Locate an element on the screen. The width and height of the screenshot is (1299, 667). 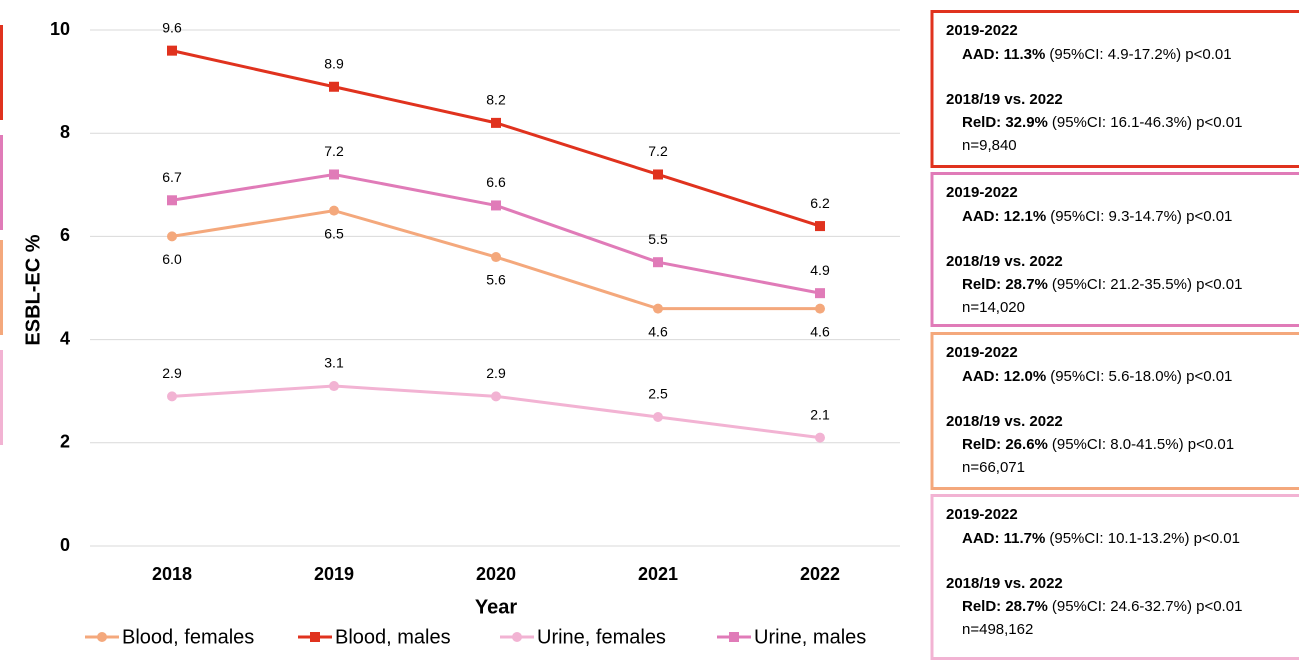
aad: AAD: 11.7% (95%CI: 10.1-13.2%) p<0.01 is located at coordinates (1101, 538).